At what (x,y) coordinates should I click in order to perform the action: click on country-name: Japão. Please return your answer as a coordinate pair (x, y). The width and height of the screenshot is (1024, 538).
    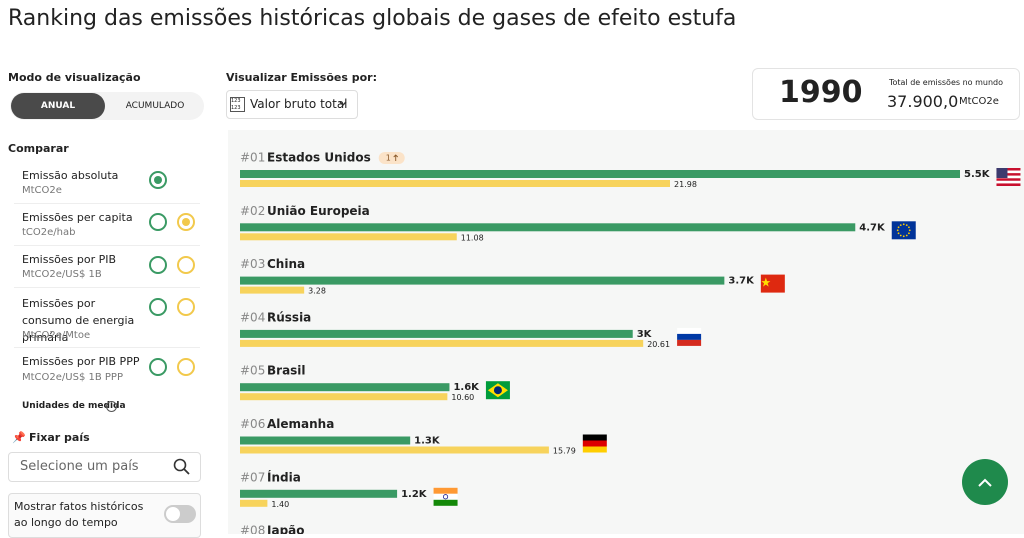
    Looking at the image, I should click on (285, 529).